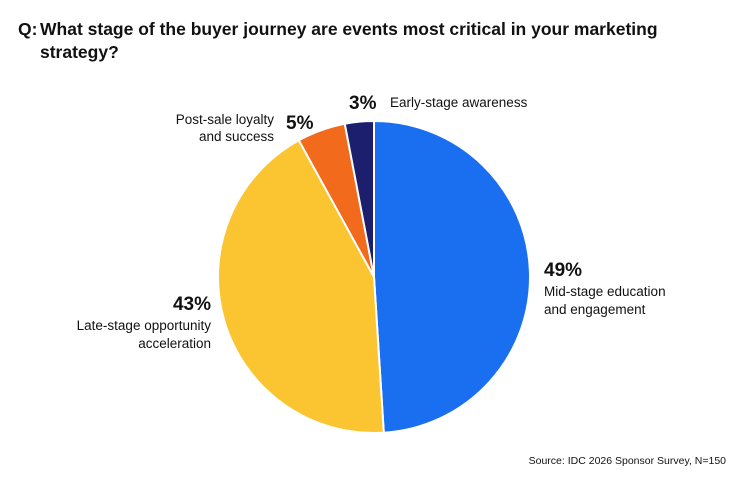 The width and height of the screenshot is (750, 482). Describe the element at coordinates (563, 270) in the screenshot. I see `slice-percent: 49%` at that location.